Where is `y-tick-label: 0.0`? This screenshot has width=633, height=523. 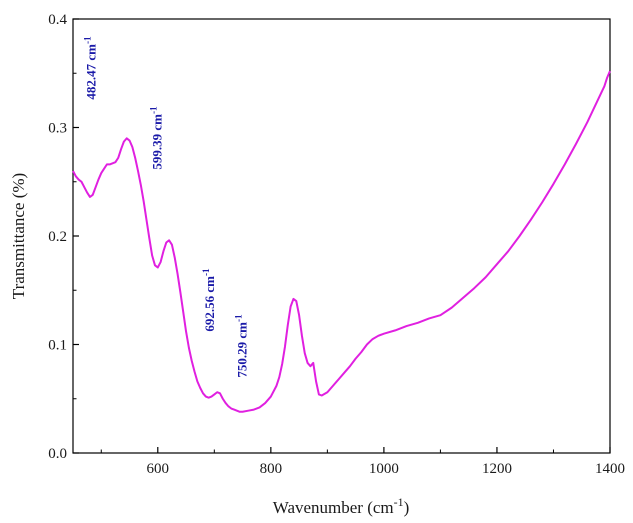
y-tick-label: 0.0 is located at coordinates (57, 454).